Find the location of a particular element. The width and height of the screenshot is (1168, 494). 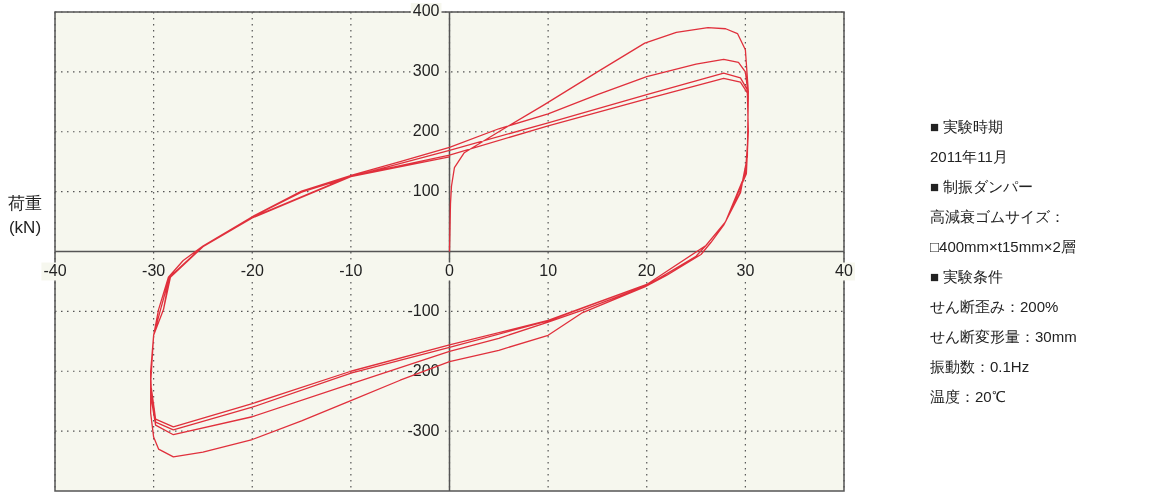

text: ■ 制振ダンパー is located at coordinates (982, 187).